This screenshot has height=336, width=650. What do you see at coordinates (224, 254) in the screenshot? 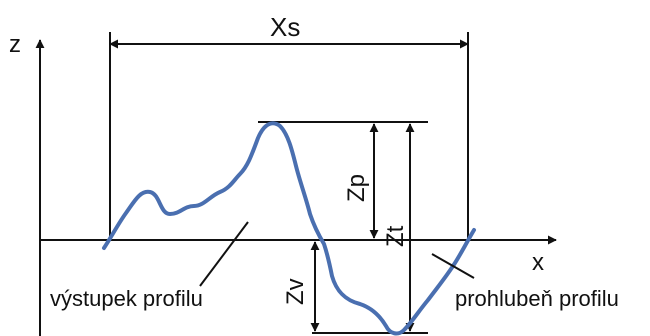
I see `peak-caption-leader` at bounding box center [224, 254].